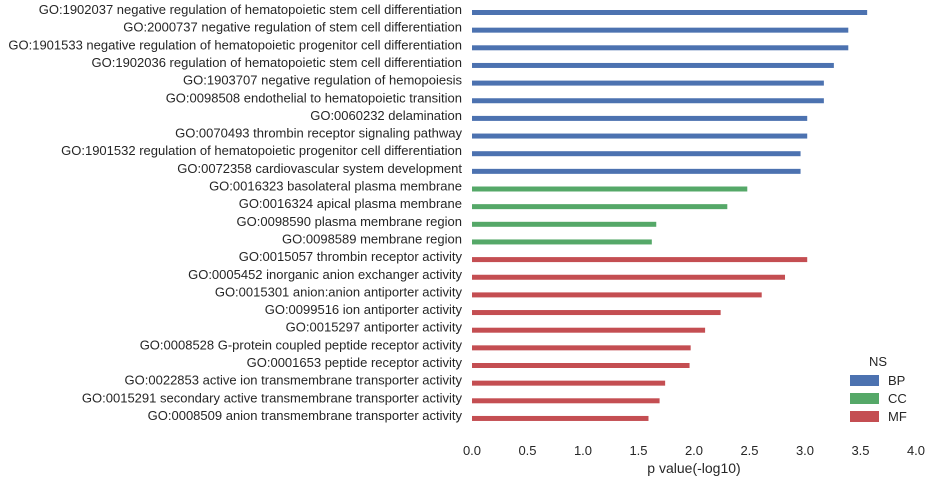 The image size is (934, 483). I want to click on x-axis: 0.0 0.5 1.0 1.5 2.0 2.5 3.0 3.5 4.0, so click(694, 450).